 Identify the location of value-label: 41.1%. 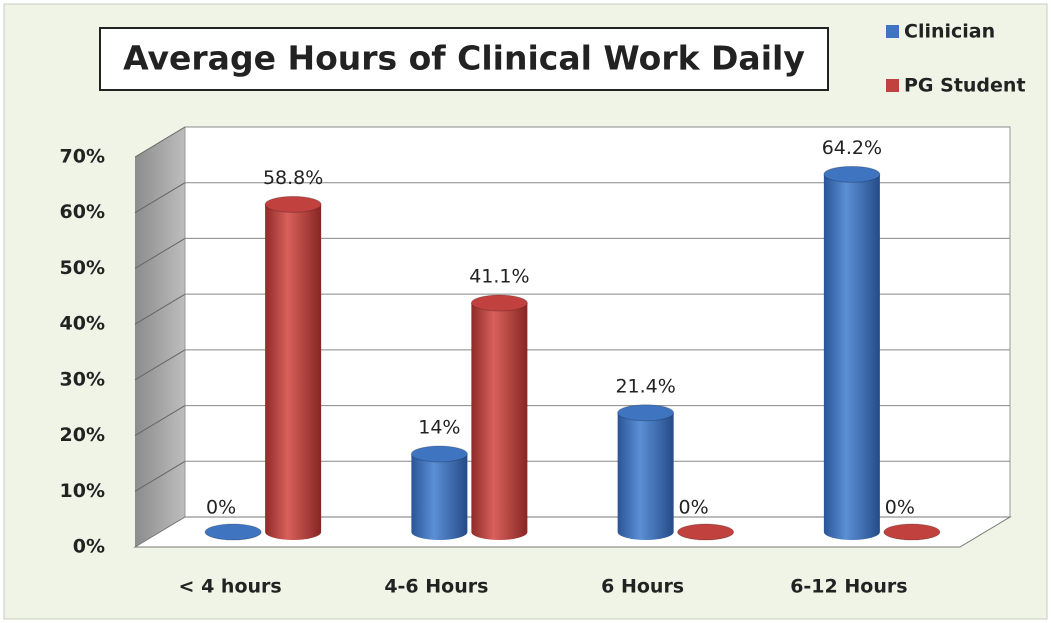
(499, 277).